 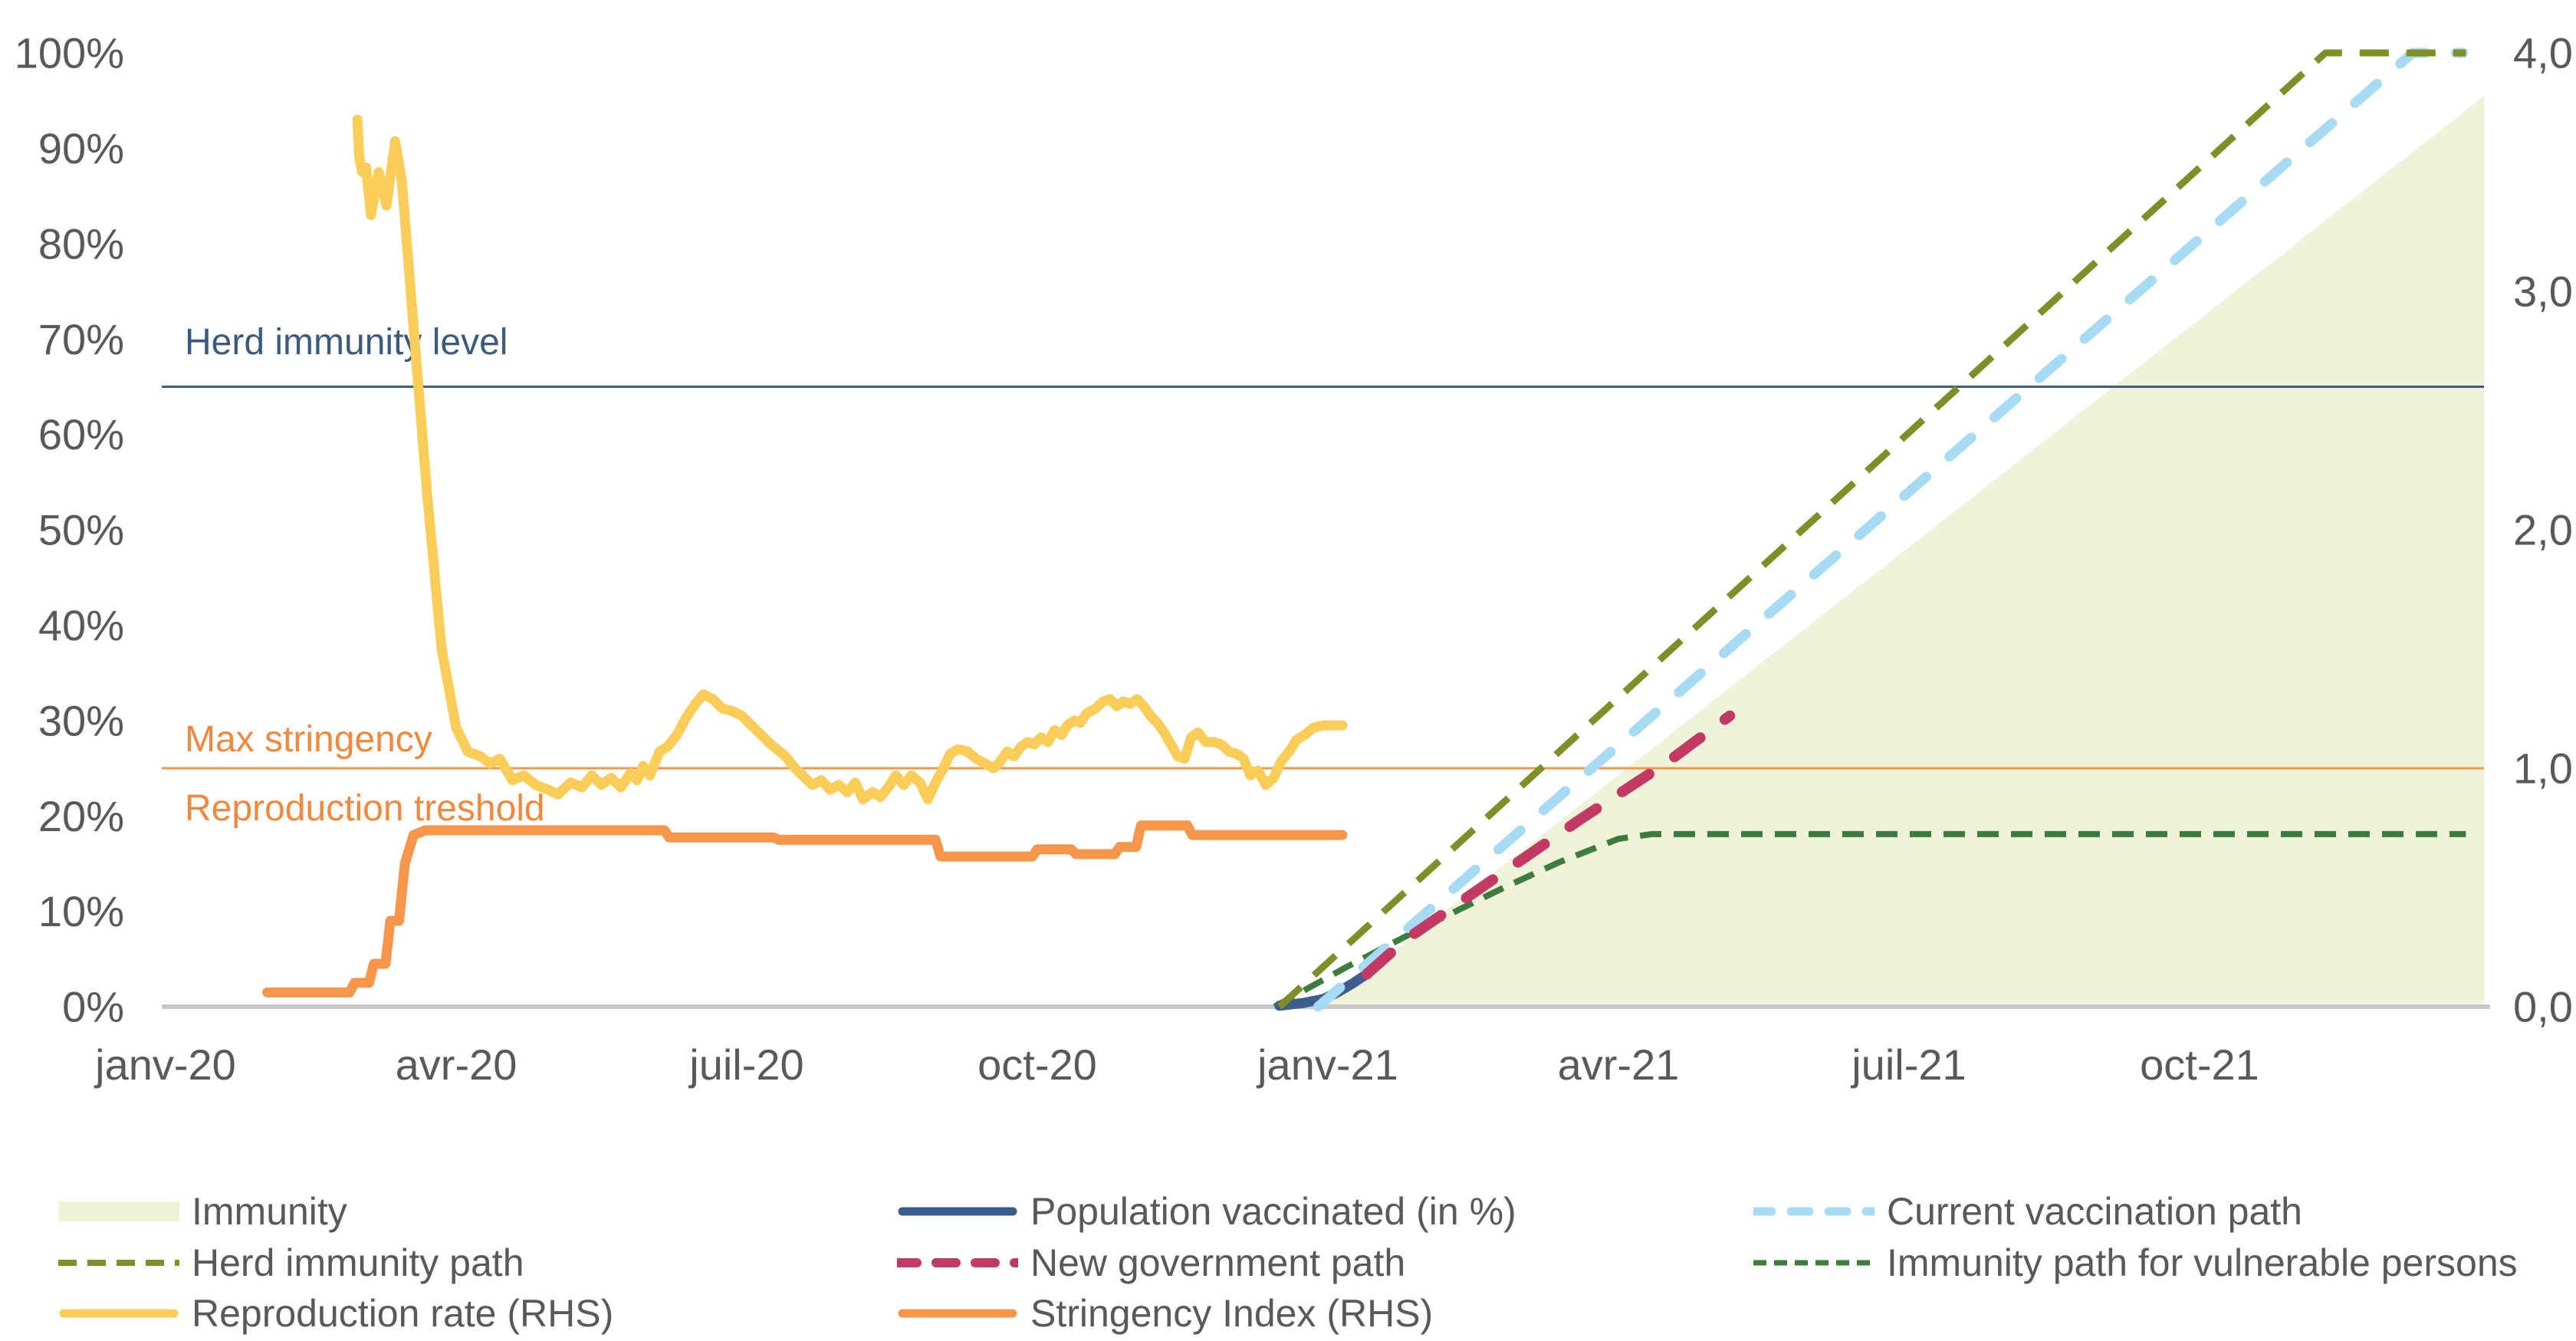 I want to click on y-left-tick-label: 50%, so click(x=81, y=530).